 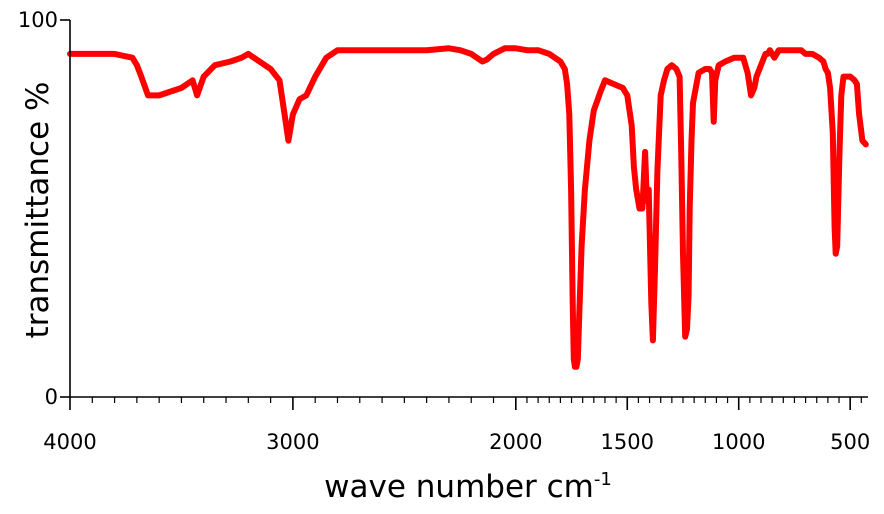 I want to click on y-tick-label: 100, so click(x=38, y=20).